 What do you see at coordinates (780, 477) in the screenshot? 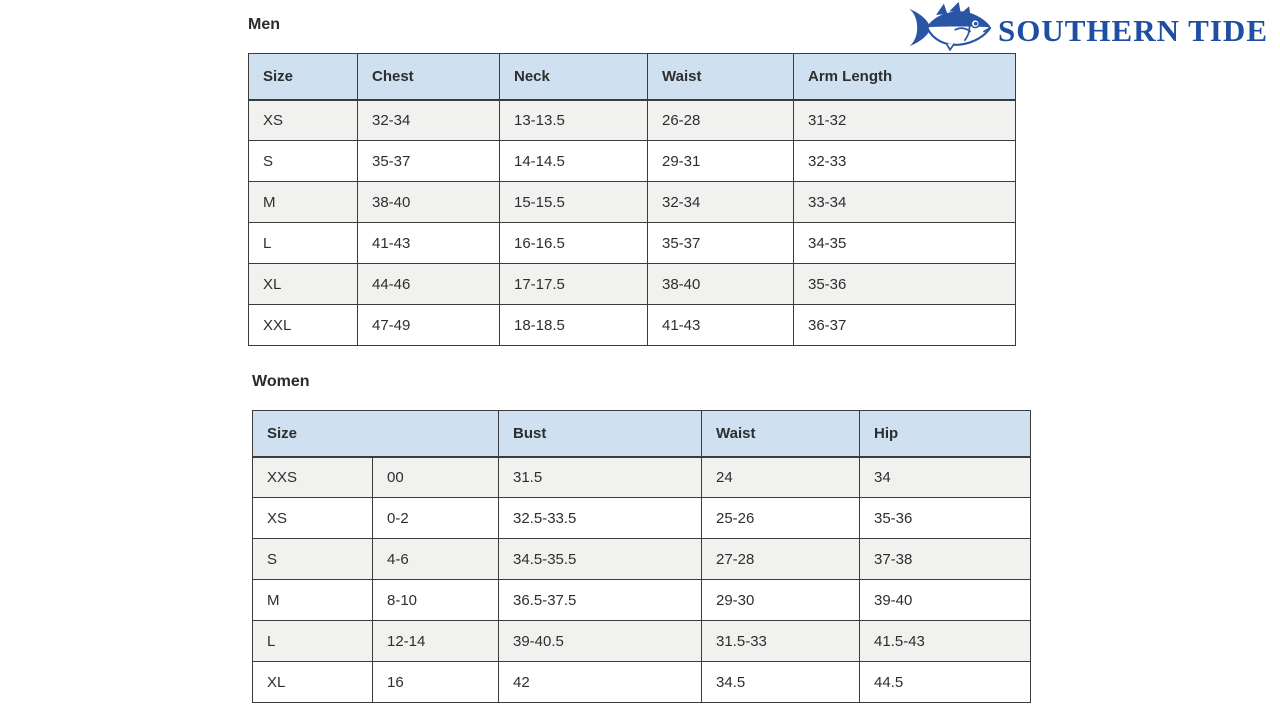
I see `women-cell-value-3: 24` at bounding box center [780, 477].